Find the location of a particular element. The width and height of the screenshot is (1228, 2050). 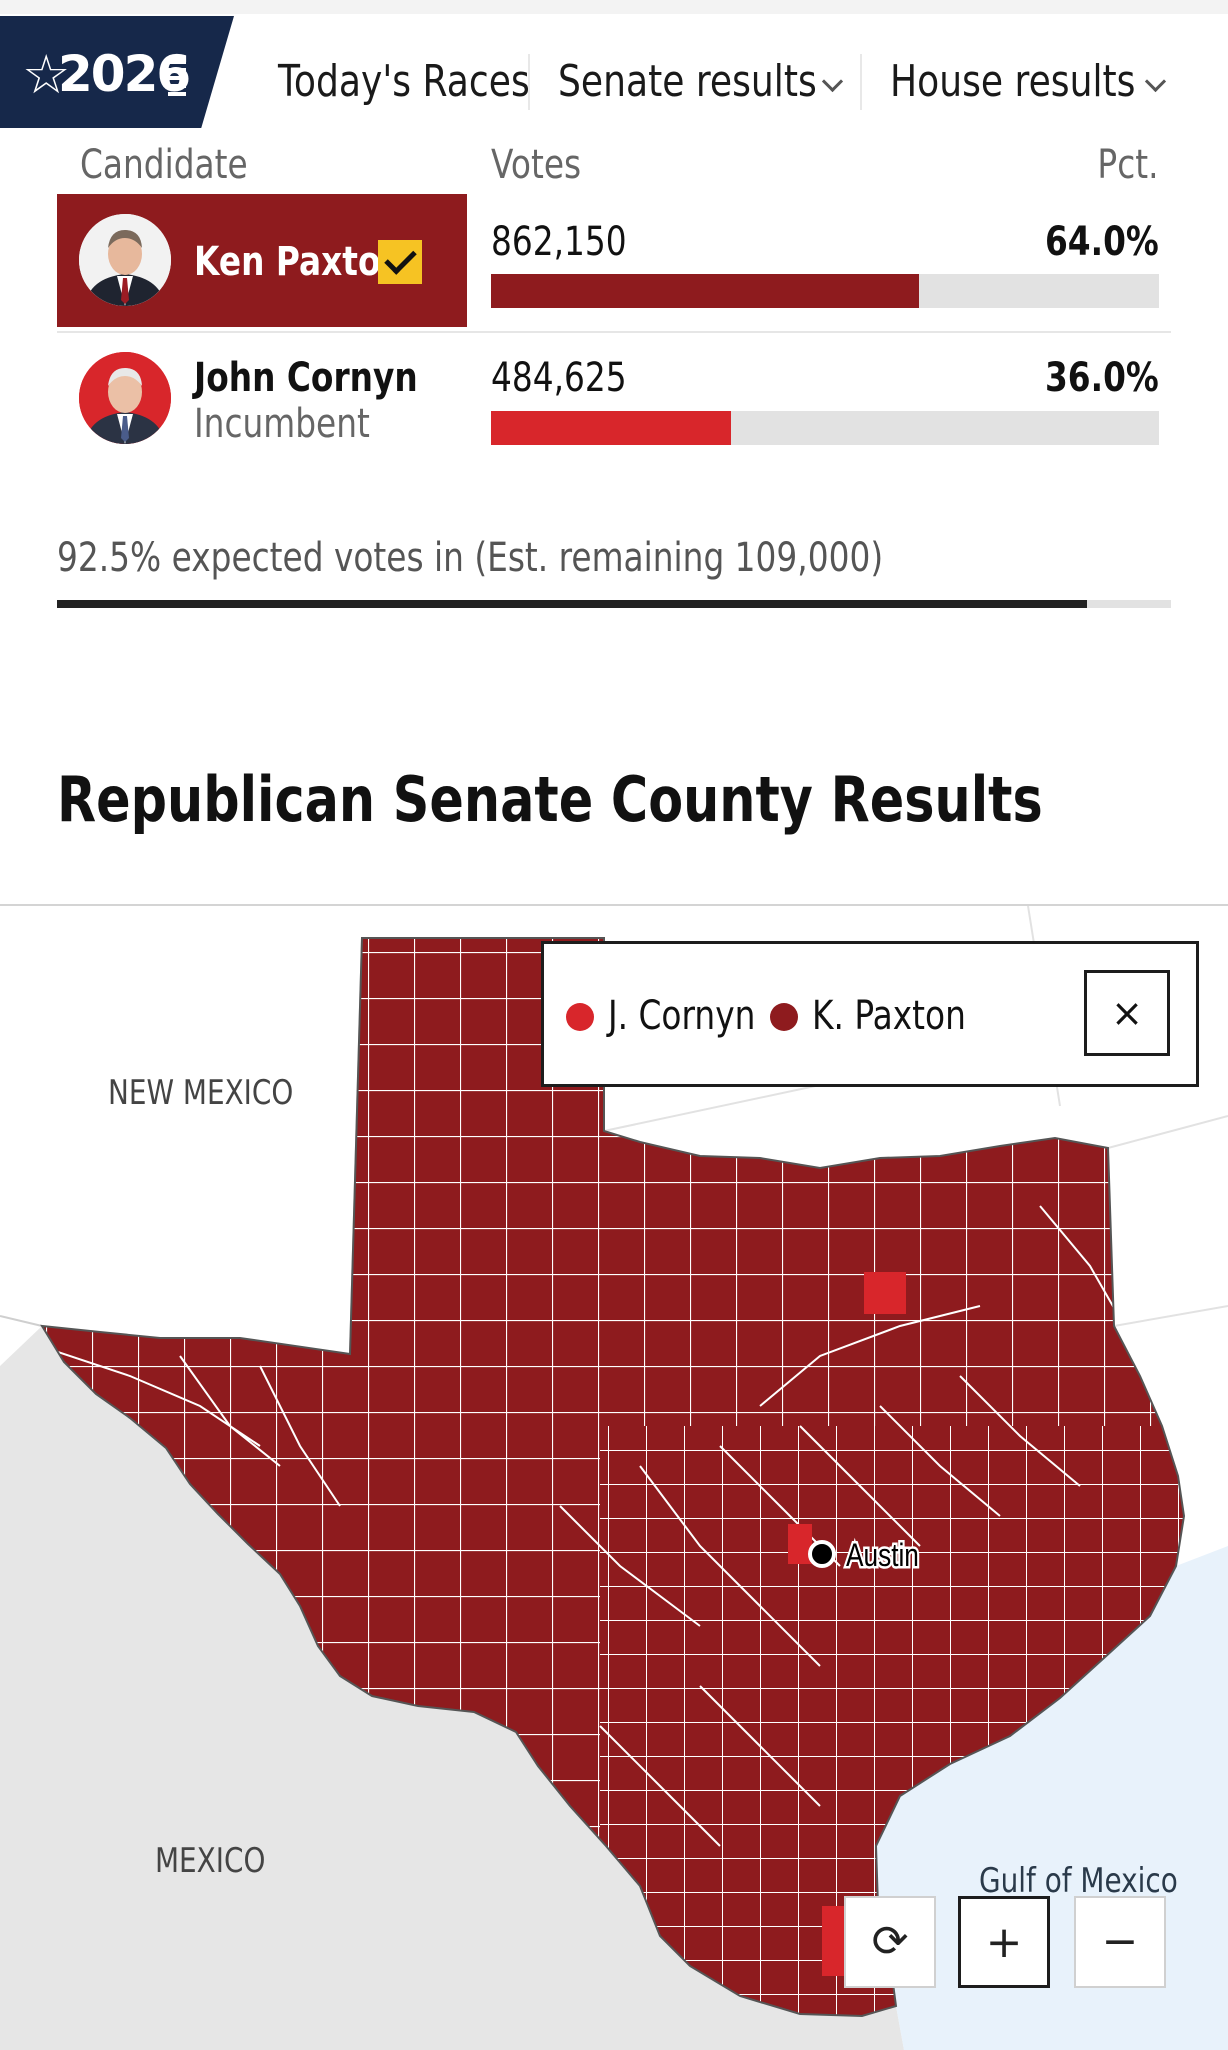

new-mexico-label: NEW MEXICO is located at coordinates (201, 1093).